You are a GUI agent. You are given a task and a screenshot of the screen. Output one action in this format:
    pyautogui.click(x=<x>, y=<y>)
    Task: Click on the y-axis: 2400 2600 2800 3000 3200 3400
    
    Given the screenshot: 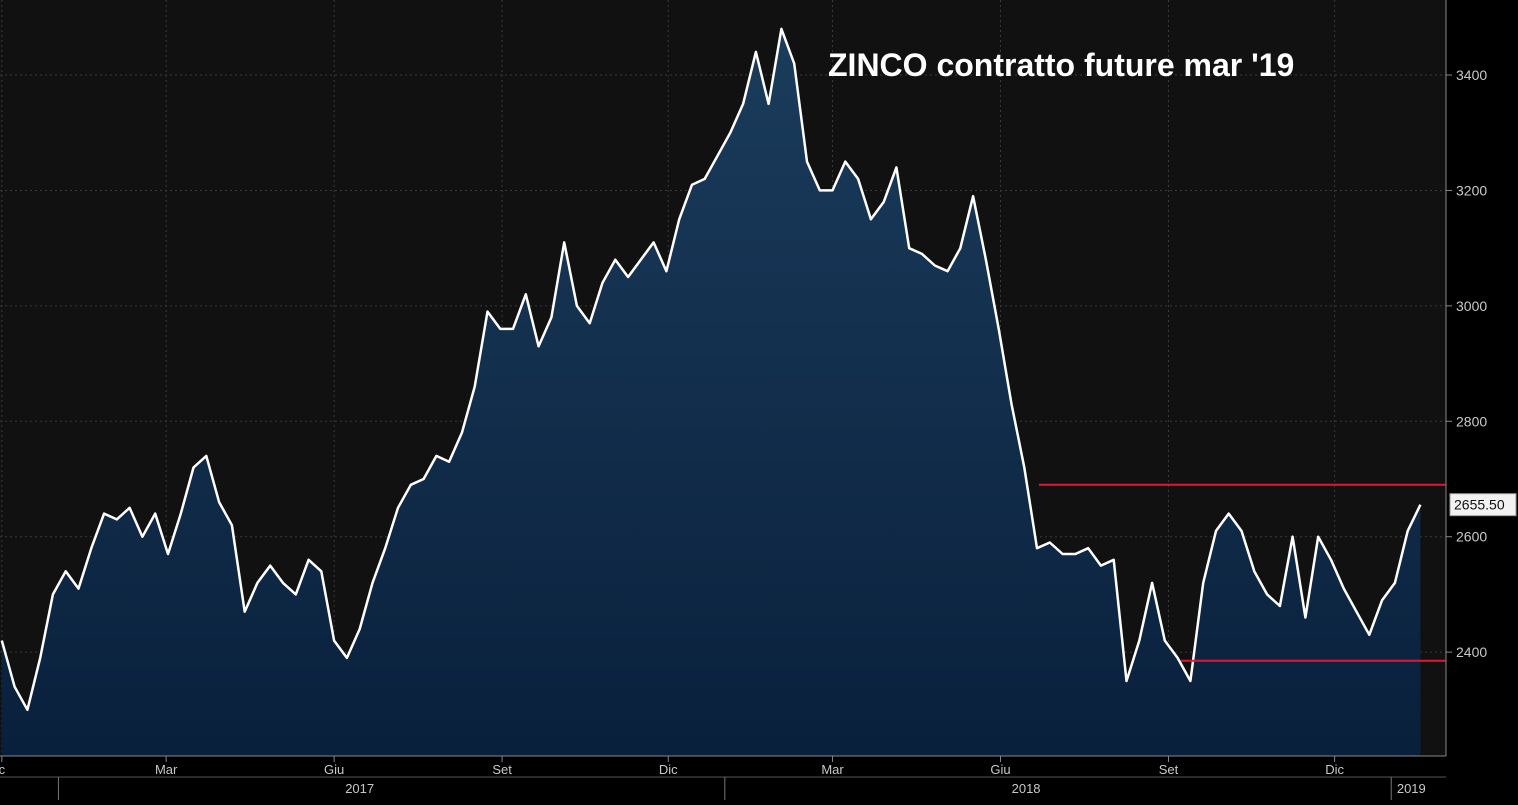 What is the action you would take?
    pyautogui.click(x=1466, y=378)
    